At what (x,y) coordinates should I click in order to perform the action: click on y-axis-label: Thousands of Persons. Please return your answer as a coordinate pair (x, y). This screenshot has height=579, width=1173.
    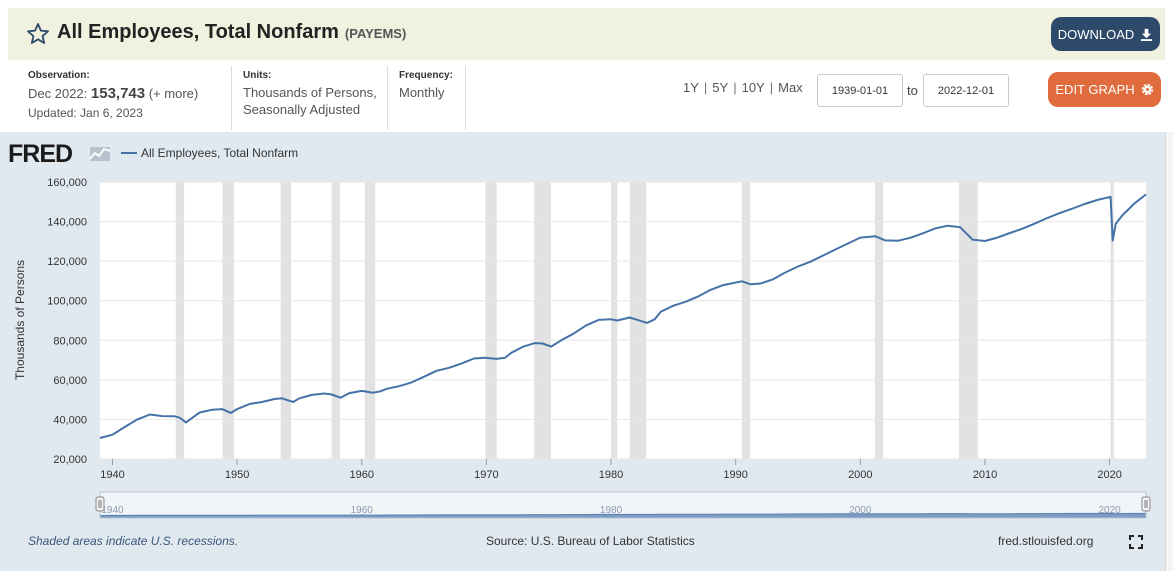
    Looking at the image, I should click on (20, 320).